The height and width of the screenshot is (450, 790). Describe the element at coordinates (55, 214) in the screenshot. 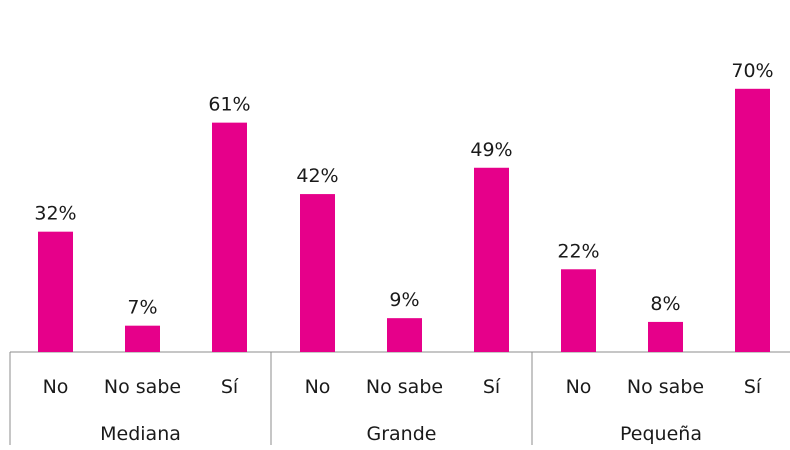

I see `data-label-mediana-0: 32%` at that location.